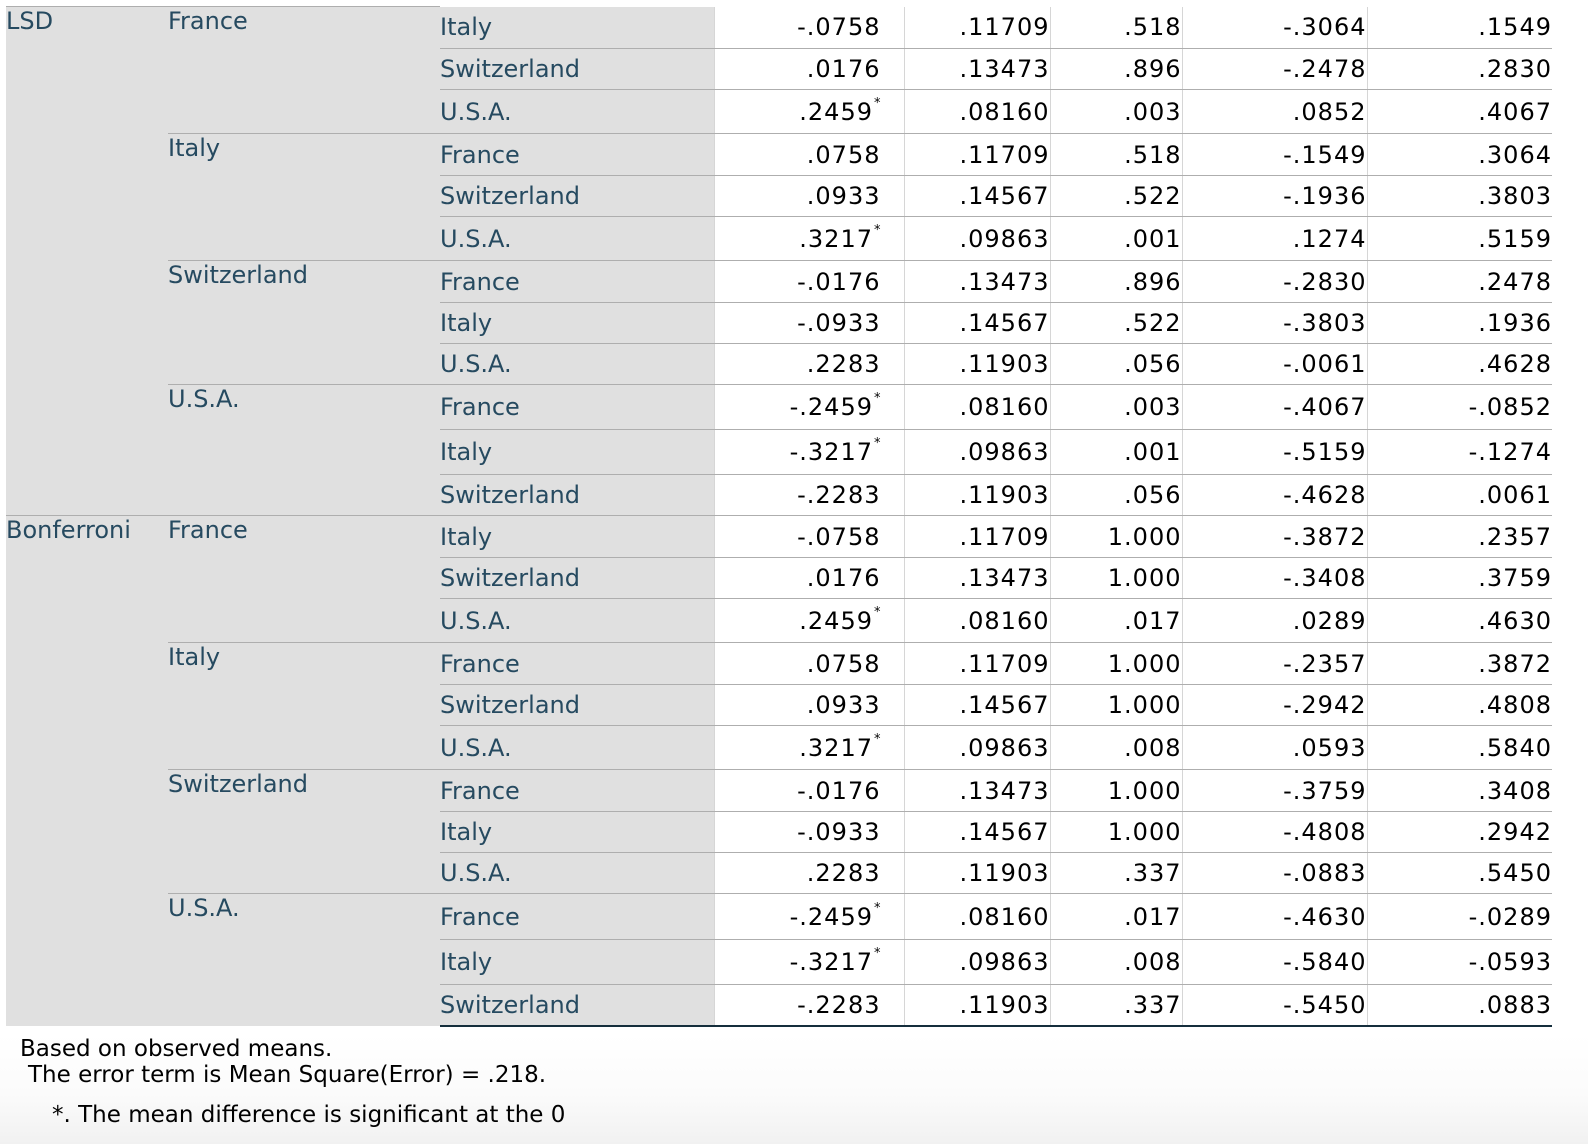 This screenshot has height=1144, width=1588. What do you see at coordinates (1459, 705) in the screenshot?
I see `upper-bound-cell: .4808` at bounding box center [1459, 705].